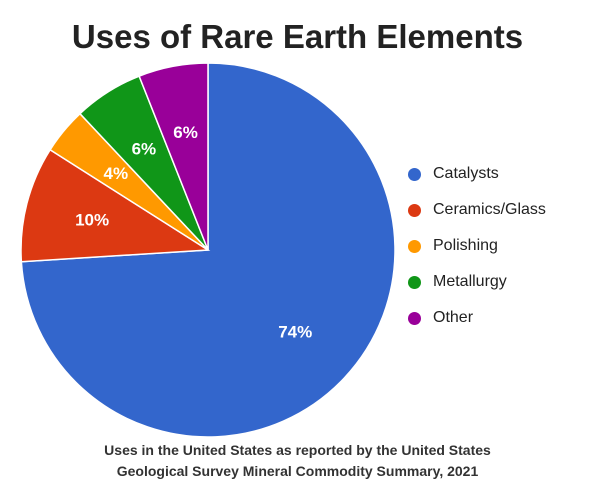  I want to click on legend-label-catalysts: Catalysts, so click(466, 173).